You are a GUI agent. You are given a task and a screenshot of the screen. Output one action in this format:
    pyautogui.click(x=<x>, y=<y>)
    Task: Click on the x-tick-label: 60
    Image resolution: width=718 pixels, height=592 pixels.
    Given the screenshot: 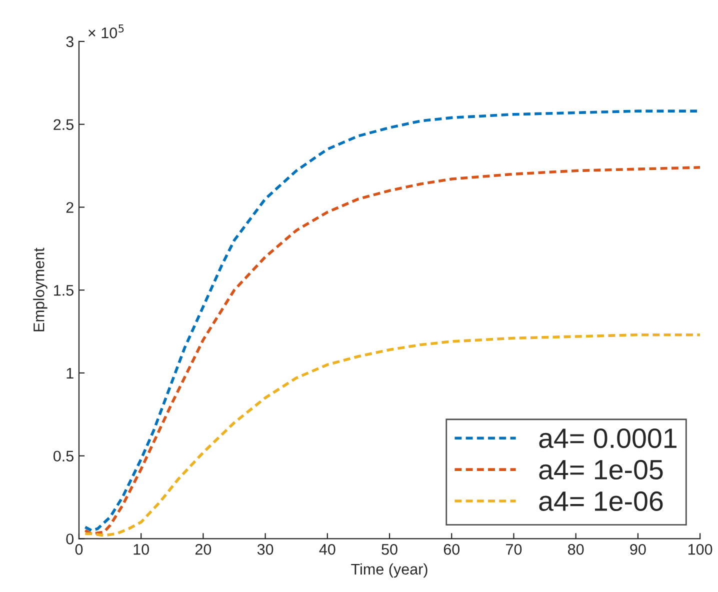 What is the action you would take?
    pyautogui.click(x=452, y=549)
    